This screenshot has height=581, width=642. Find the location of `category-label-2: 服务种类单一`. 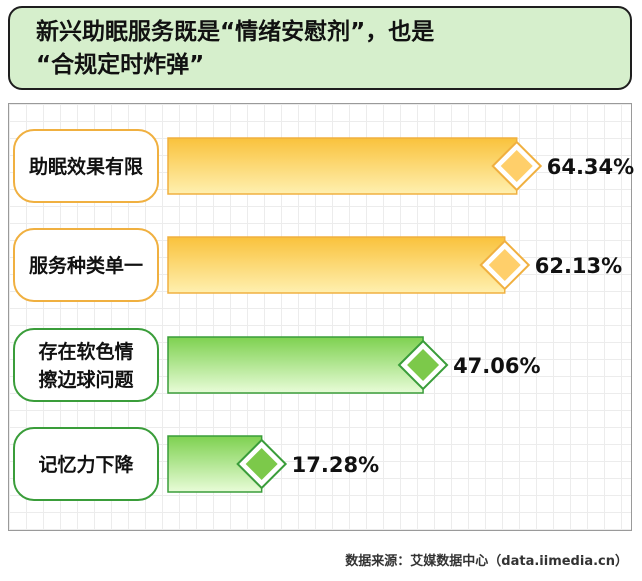

category-label-2: 服务种类单一 is located at coordinates (86, 265).